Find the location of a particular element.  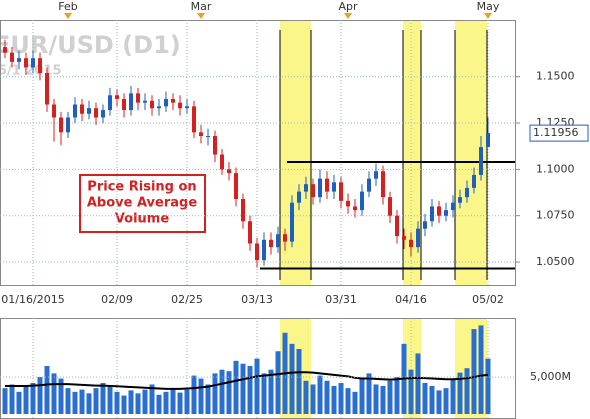

price-tag is located at coordinates (559, 133).